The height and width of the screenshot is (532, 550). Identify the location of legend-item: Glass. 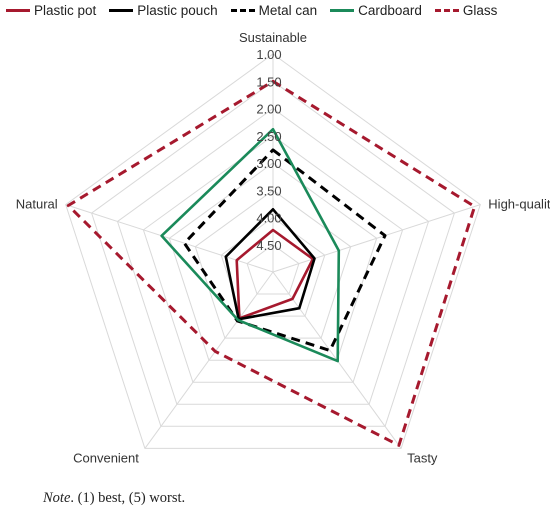
(466, 10).